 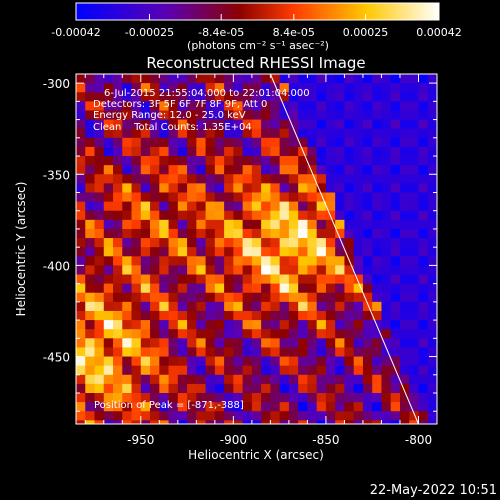 I want to click on colorbar-tick-label: 0.00025, so click(x=366, y=32).